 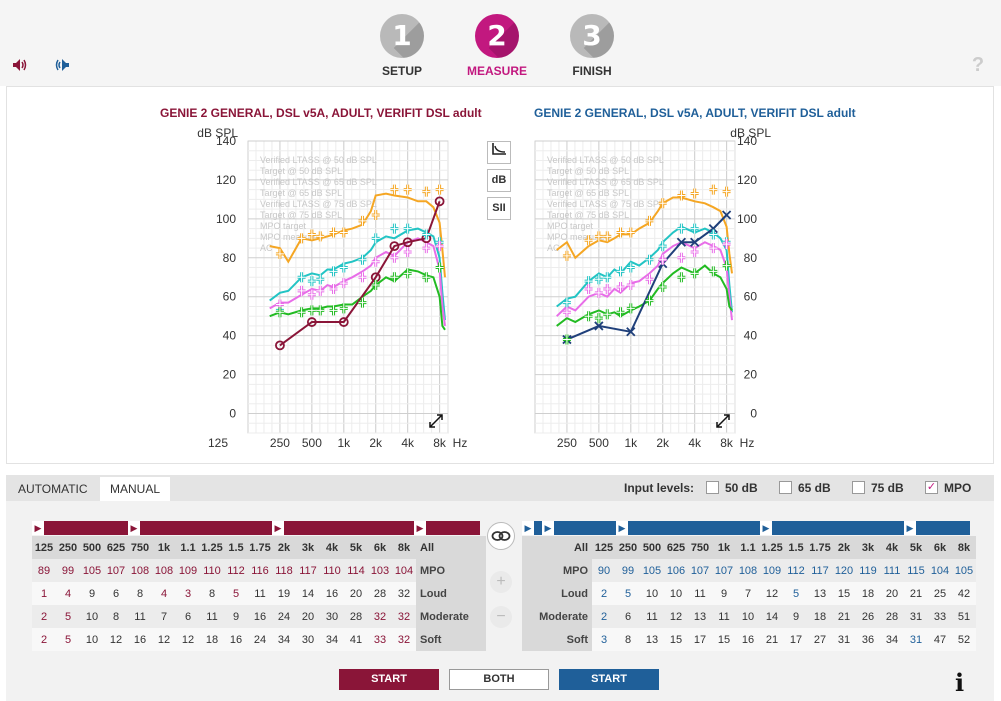 What do you see at coordinates (188, 570) in the screenshot?
I see `gain-cell: 109` at bounding box center [188, 570].